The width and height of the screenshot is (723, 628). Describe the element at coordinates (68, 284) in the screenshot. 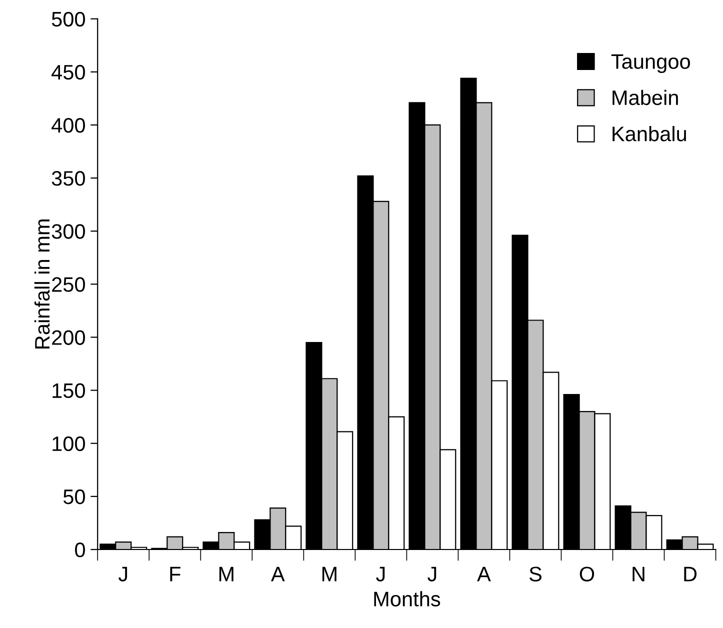

I see `y-tick-label: 250` at that location.